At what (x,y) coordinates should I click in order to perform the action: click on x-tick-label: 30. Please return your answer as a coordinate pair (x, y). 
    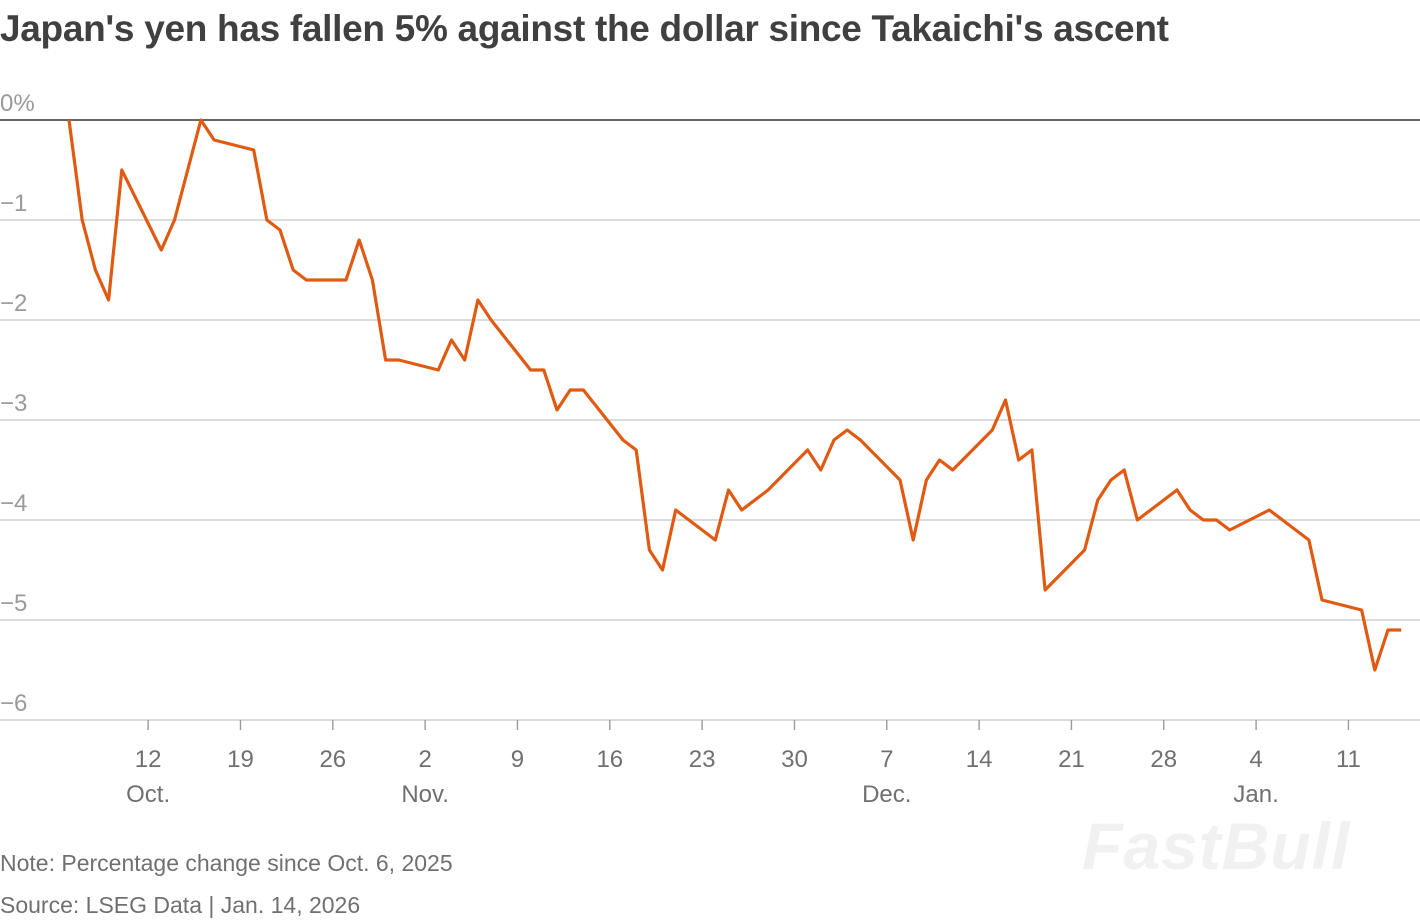
    Looking at the image, I should click on (794, 759).